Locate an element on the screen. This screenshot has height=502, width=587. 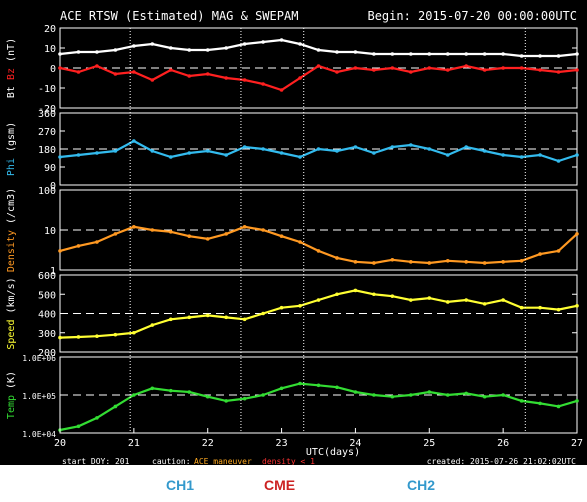
created-time: created: 2015-07-26 21:02:02UTC is located at coordinates (501, 461).